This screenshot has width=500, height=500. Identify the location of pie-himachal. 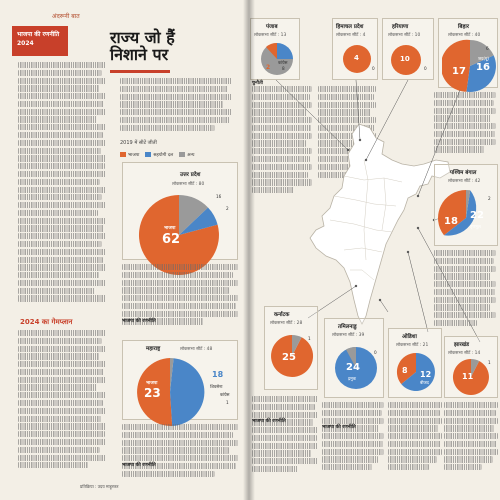
(357, 59).